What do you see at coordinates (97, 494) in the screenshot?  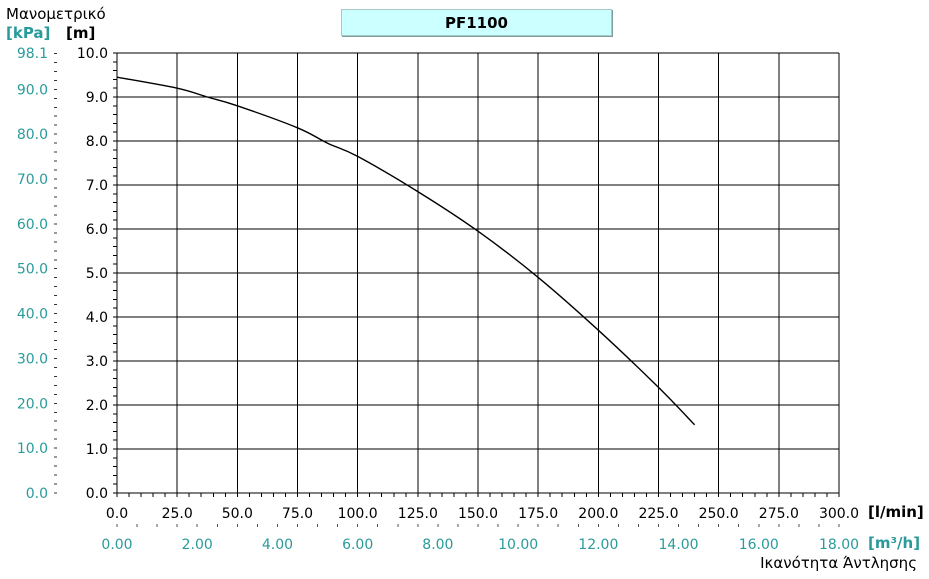 I see `y-tick-label: 0.0` at bounding box center [97, 494].